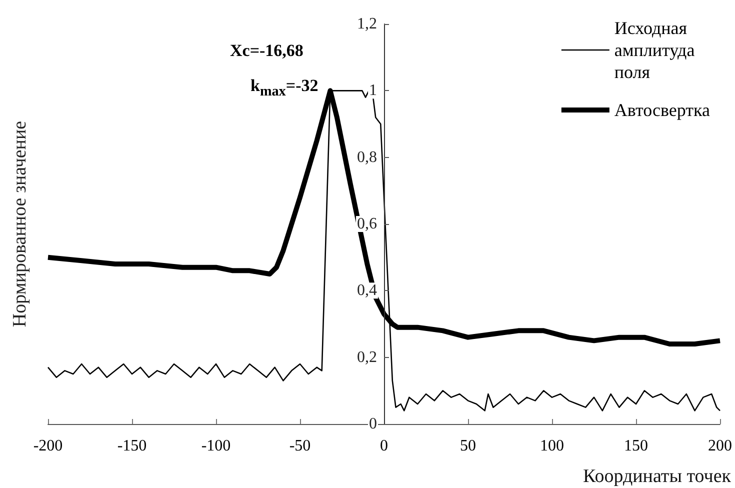 The height and width of the screenshot is (488, 735). I want to click on annotation-text: k$_{max}$=-32, so click(284, 87).